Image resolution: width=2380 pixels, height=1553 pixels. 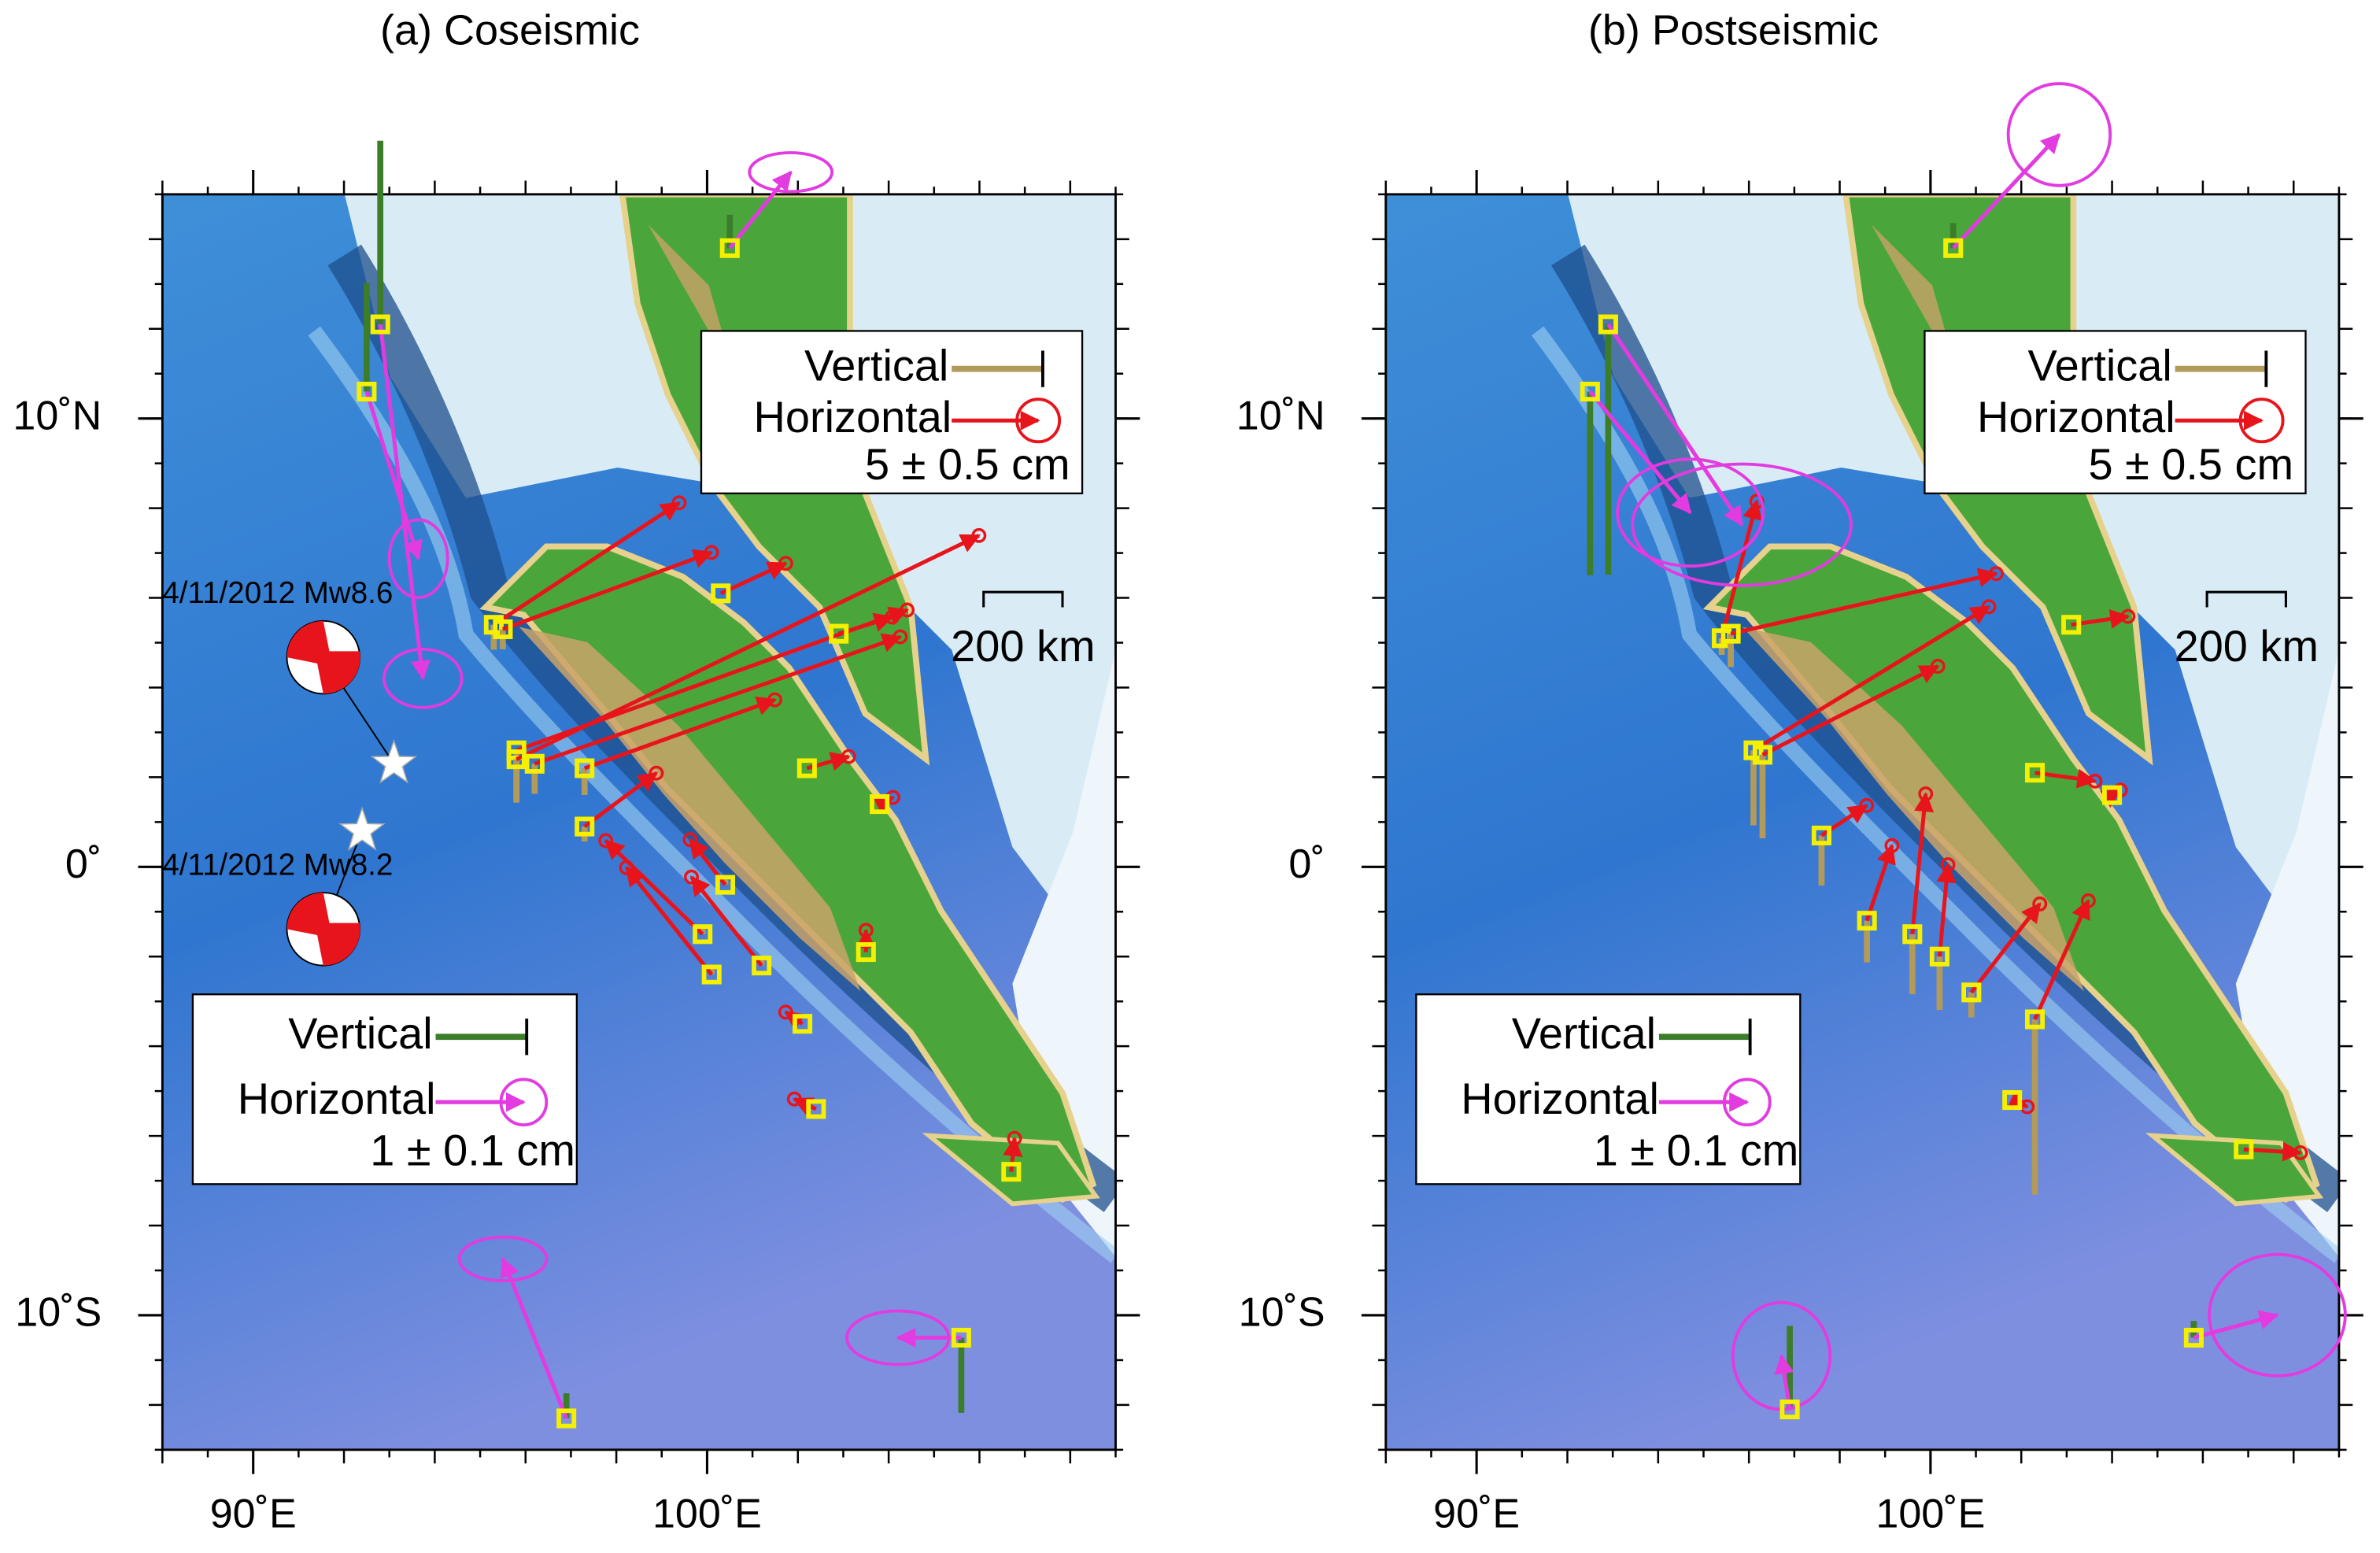 I want to click on legend-label: Horizontal, so click(x=853, y=417).